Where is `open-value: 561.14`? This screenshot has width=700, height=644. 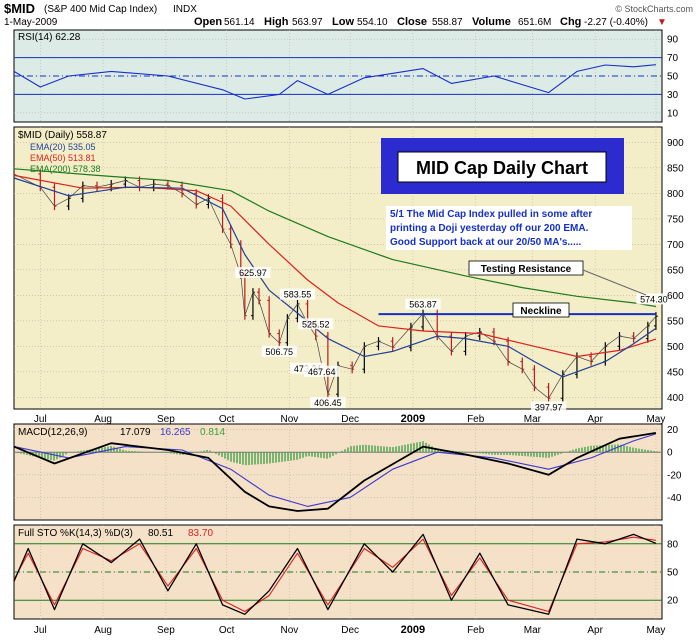
open-value: 561.14 is located at coordinates (239, 22).